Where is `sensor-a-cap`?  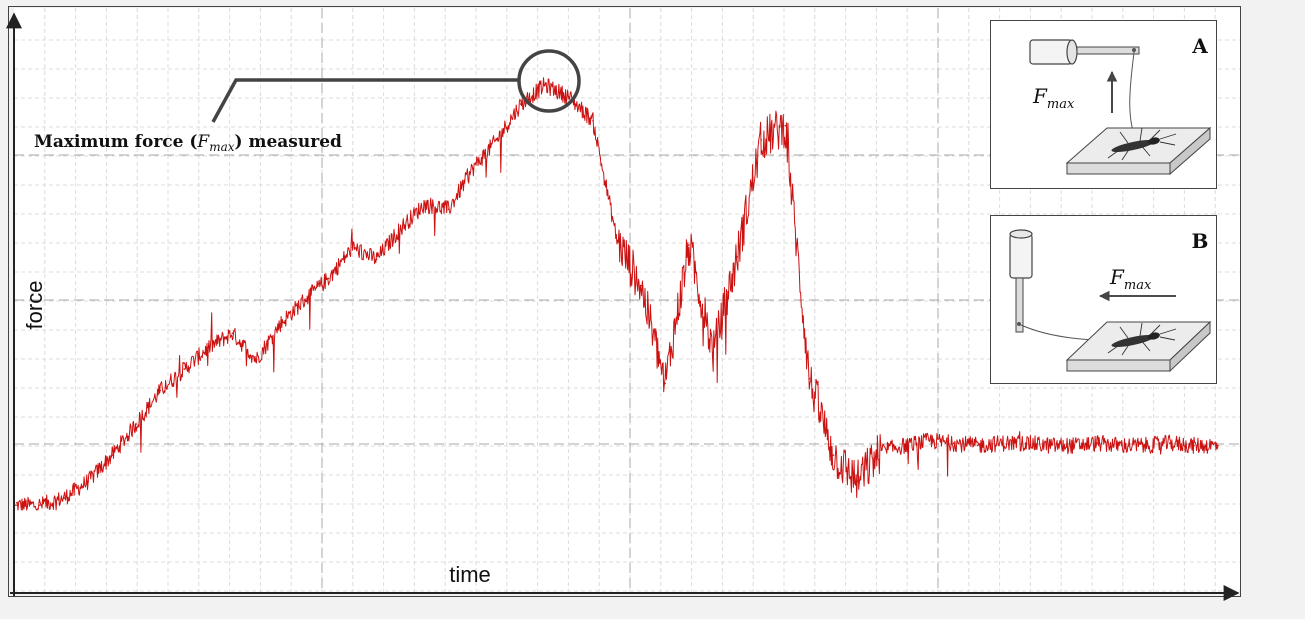
sensor-a-cap is located at coordinates (1072, 52).